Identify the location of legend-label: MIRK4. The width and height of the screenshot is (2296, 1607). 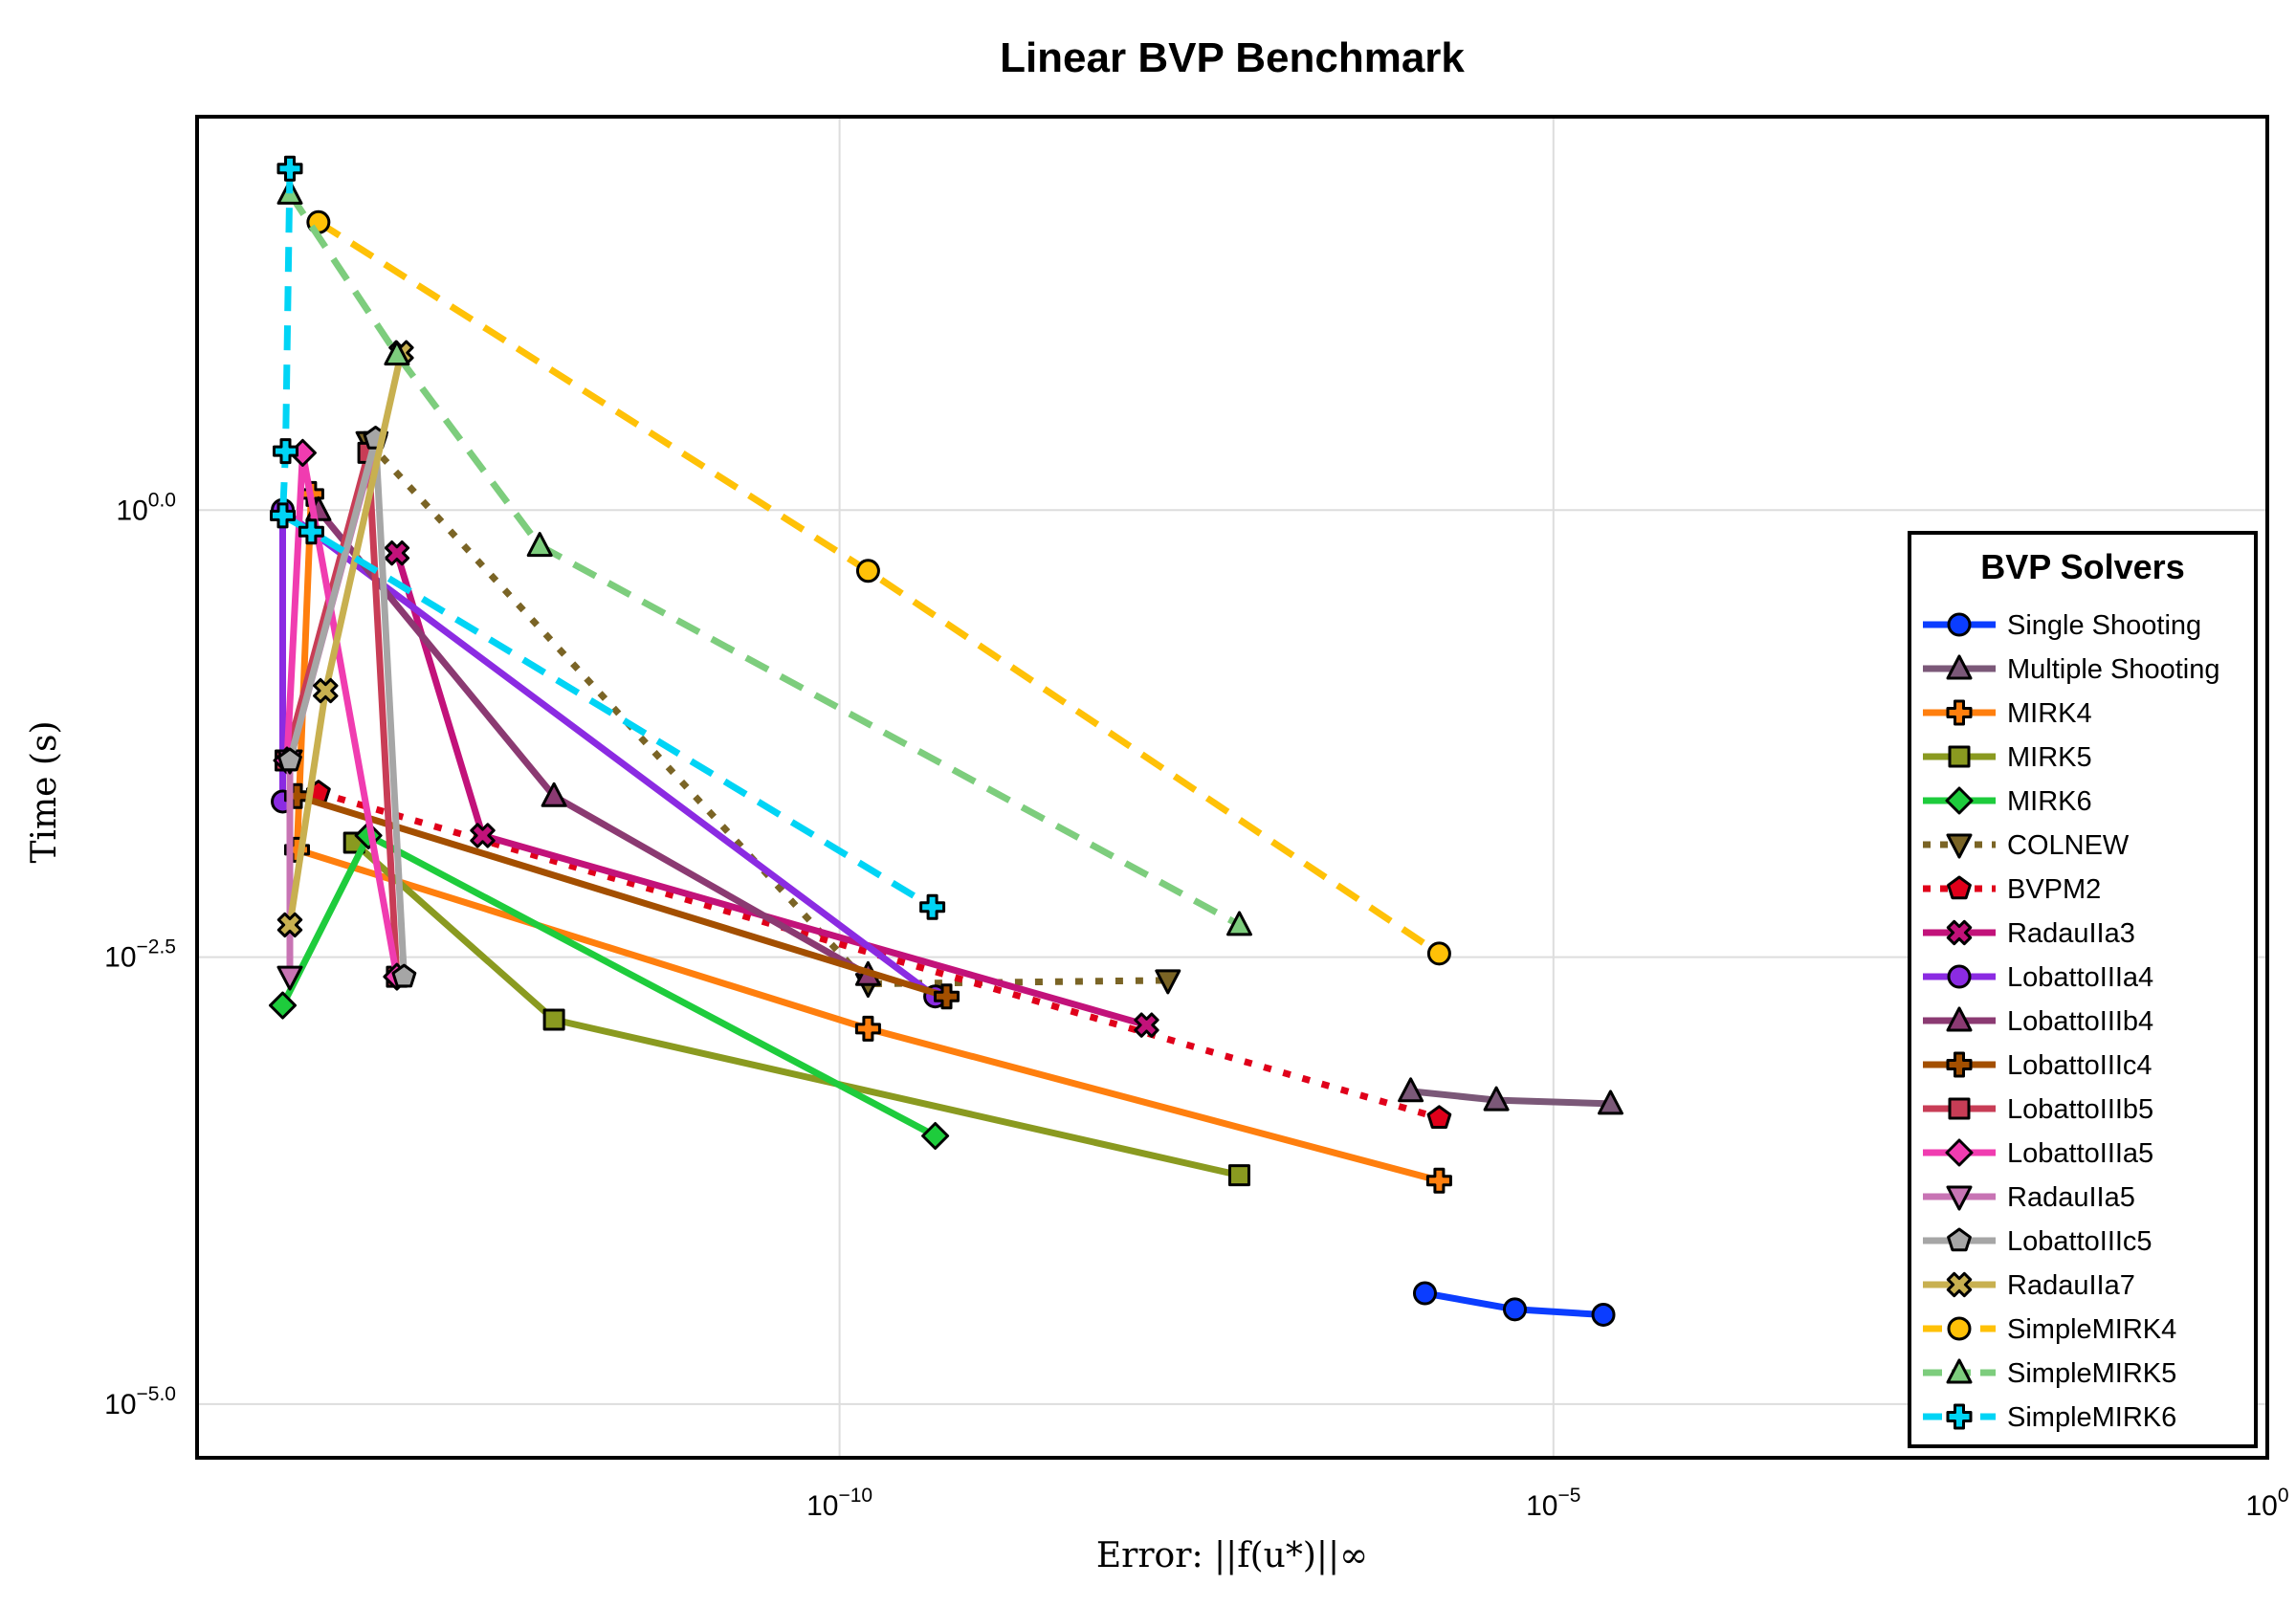
(2050, 713).